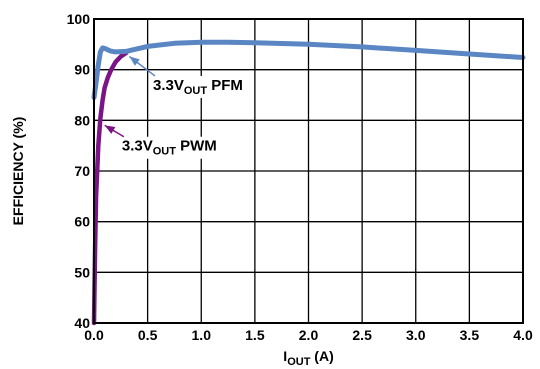  I want to click on pwm-annotation-sub: OUT, so click(165, 152).